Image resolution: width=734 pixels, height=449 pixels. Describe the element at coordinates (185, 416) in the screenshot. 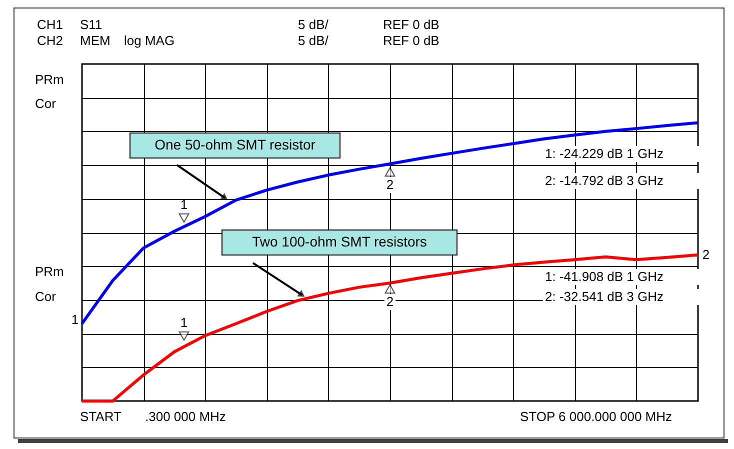

I see `text: .300 000 MHz` at that location.